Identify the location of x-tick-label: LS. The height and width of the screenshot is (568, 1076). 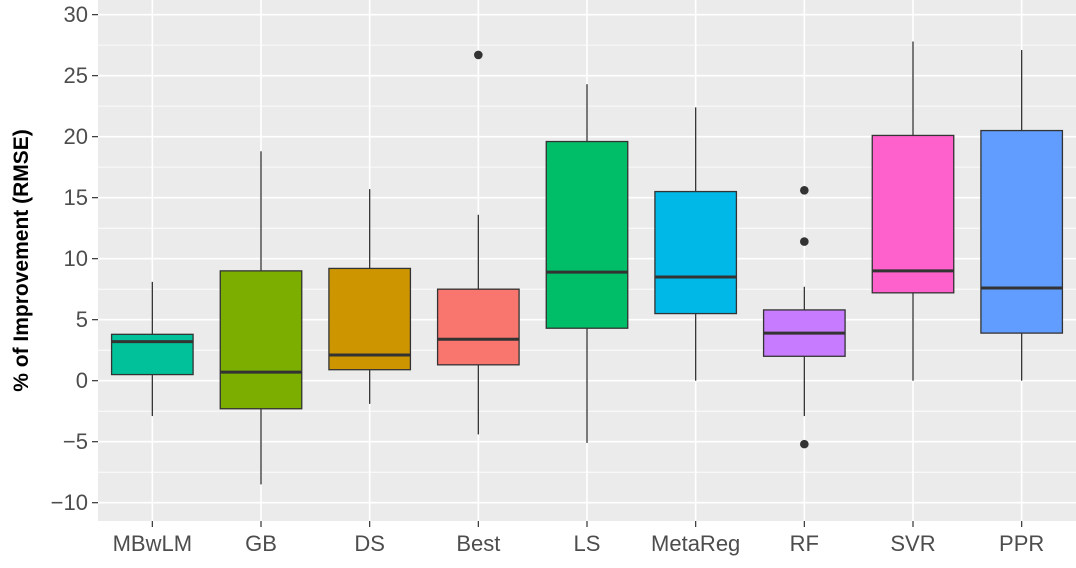
(587, 543).